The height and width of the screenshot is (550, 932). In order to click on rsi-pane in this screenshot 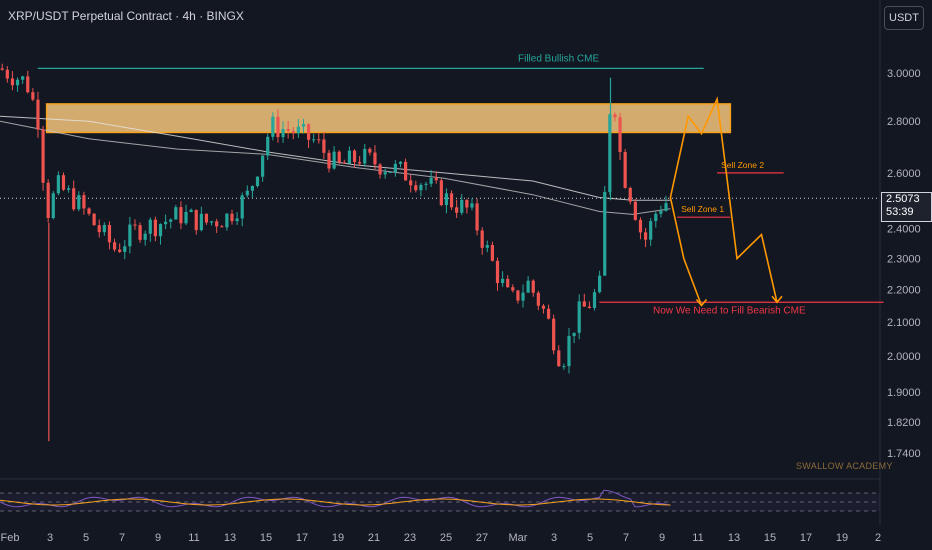, I will do `click(440, 500)`.